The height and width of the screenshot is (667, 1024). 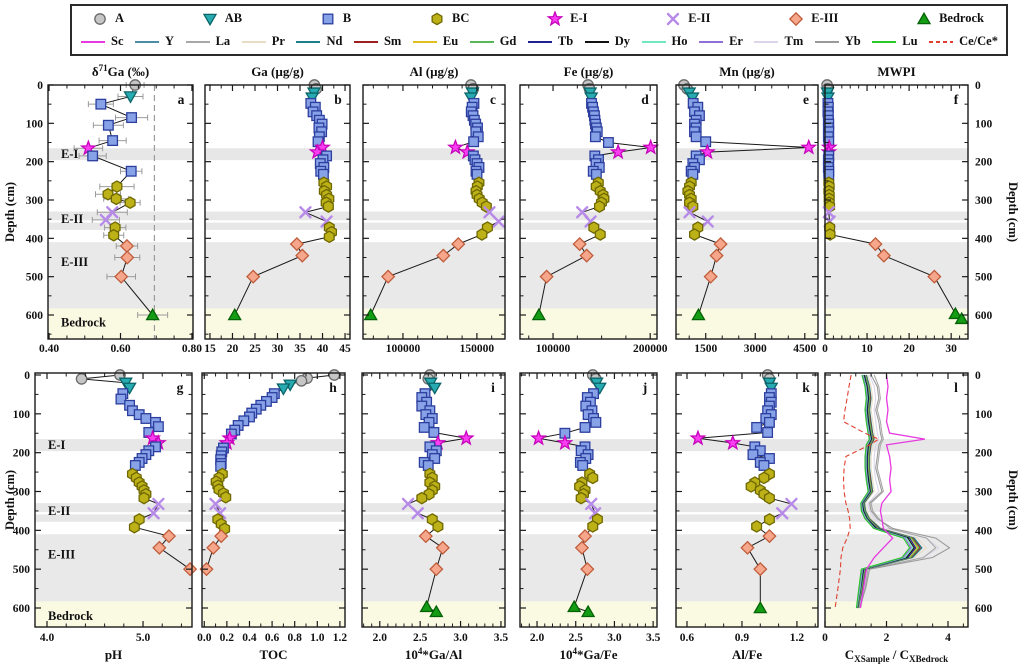 I want to click on x-tick-label: 40, so click(x=323, y=349).